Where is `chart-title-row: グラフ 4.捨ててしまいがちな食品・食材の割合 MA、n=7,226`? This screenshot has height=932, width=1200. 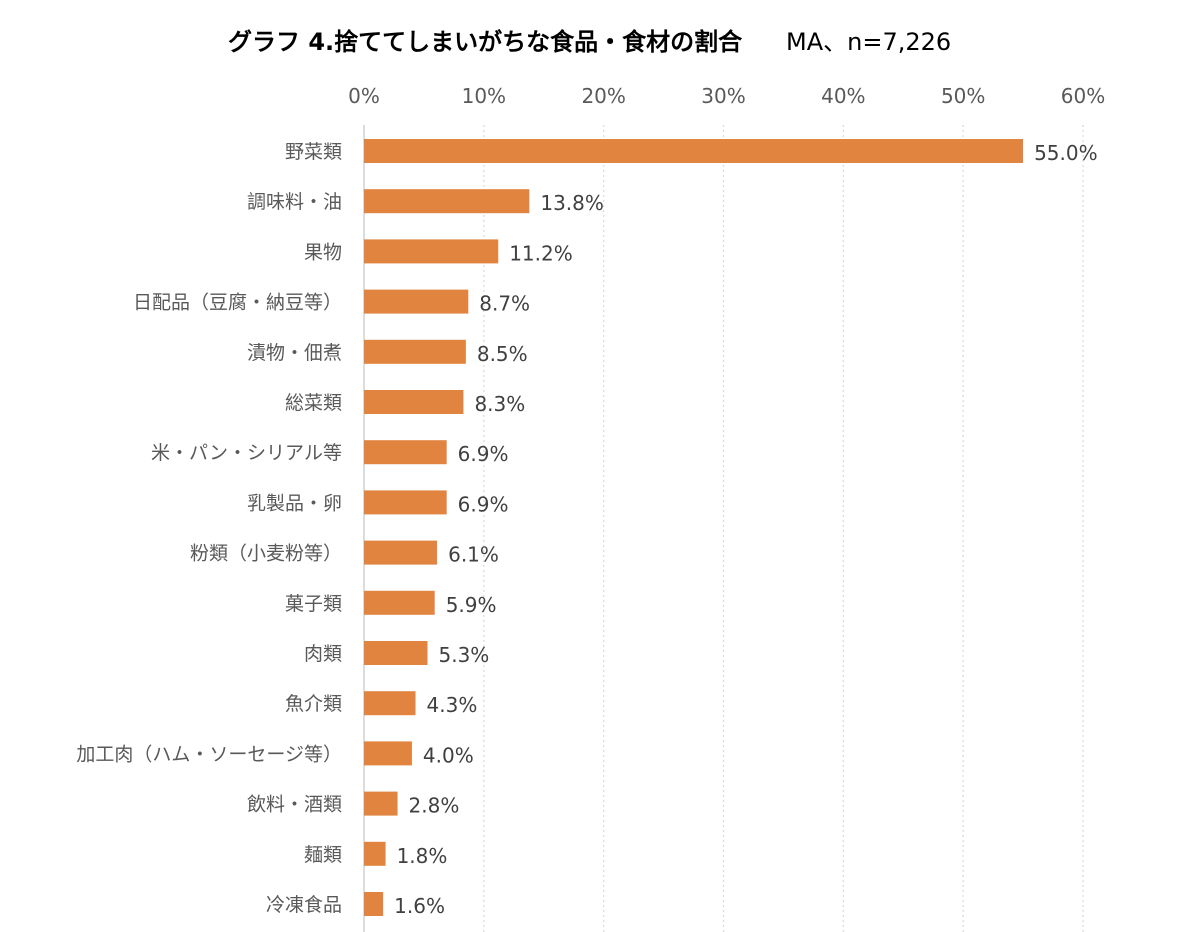
chart-title-row: グラフ 4.捨ててしまいがちな食品・食材の割合 MA、n=7,226 is located at coordinates (600, 40).